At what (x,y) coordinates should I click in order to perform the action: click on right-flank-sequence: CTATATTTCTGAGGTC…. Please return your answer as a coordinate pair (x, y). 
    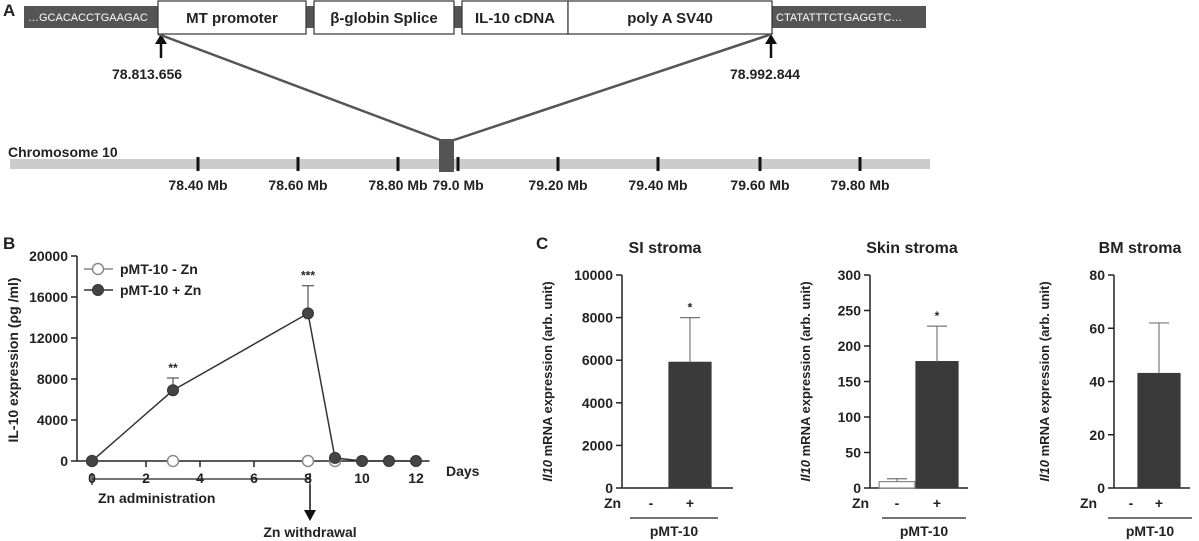
    Looking at the image, I should click on (839, 18).